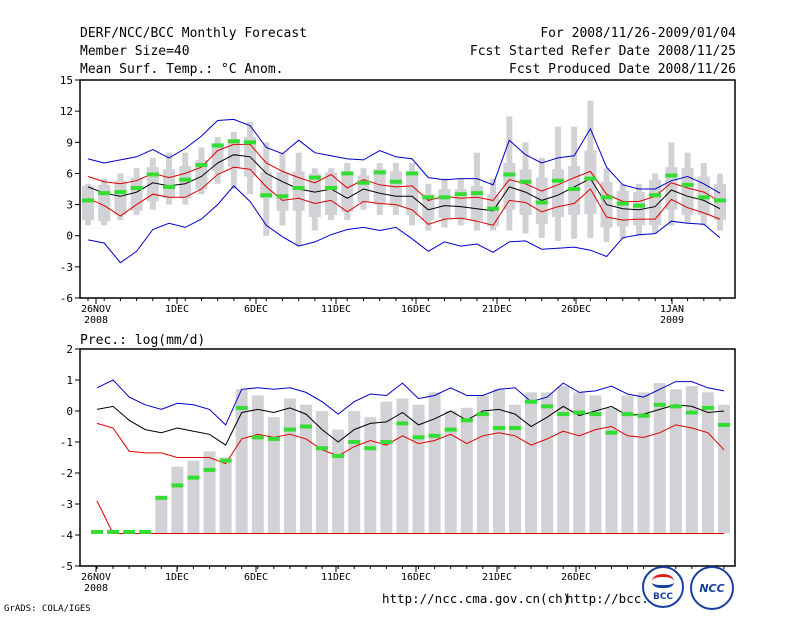 The width and height of the screenshot is (800, 618). I want to click on y-tick-label: 6, so click(69, 173).